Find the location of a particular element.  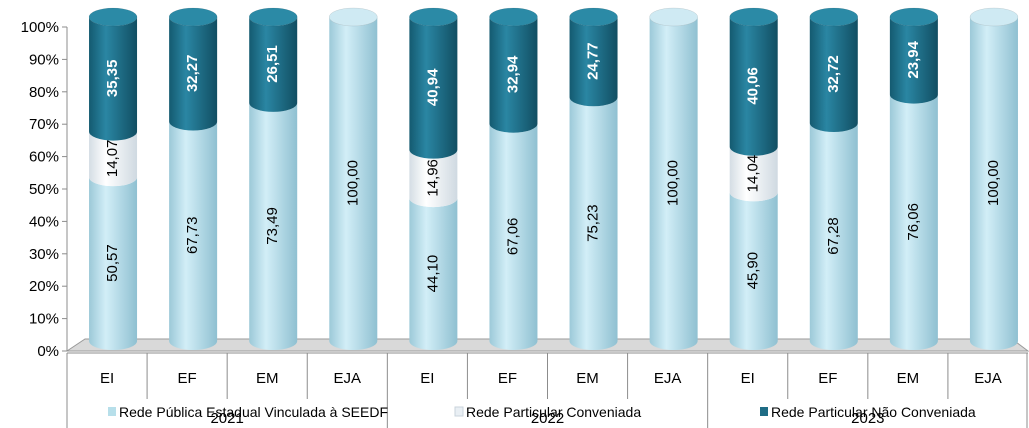

data-label: 50,57 is located at coordinates (112, 263).